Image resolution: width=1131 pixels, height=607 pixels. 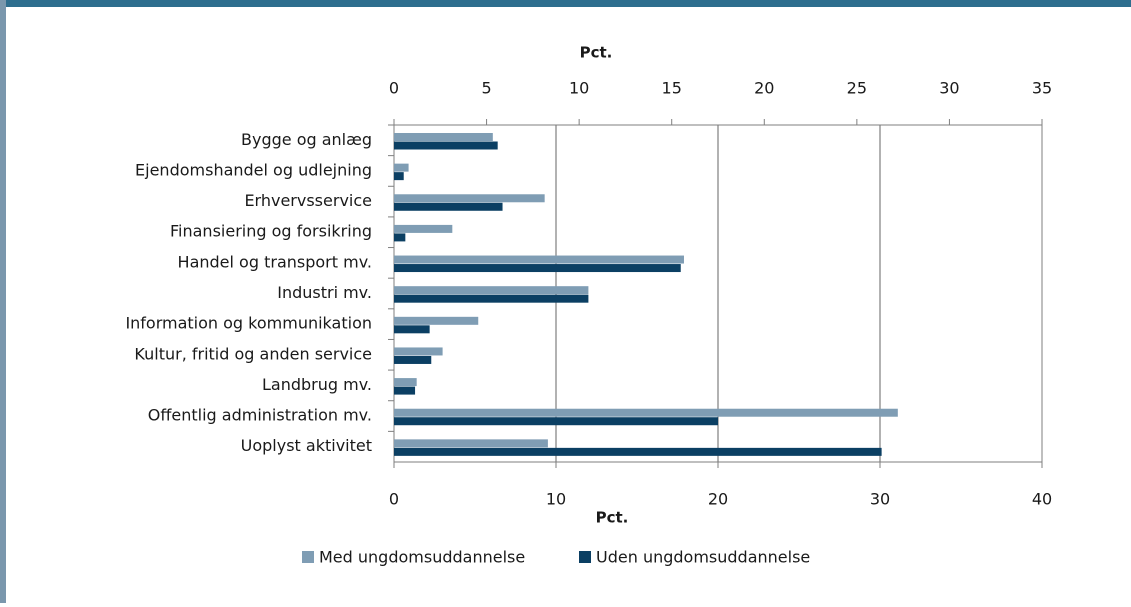 I want to click on x-tick-label: 40, so click(x=1042, y=499).